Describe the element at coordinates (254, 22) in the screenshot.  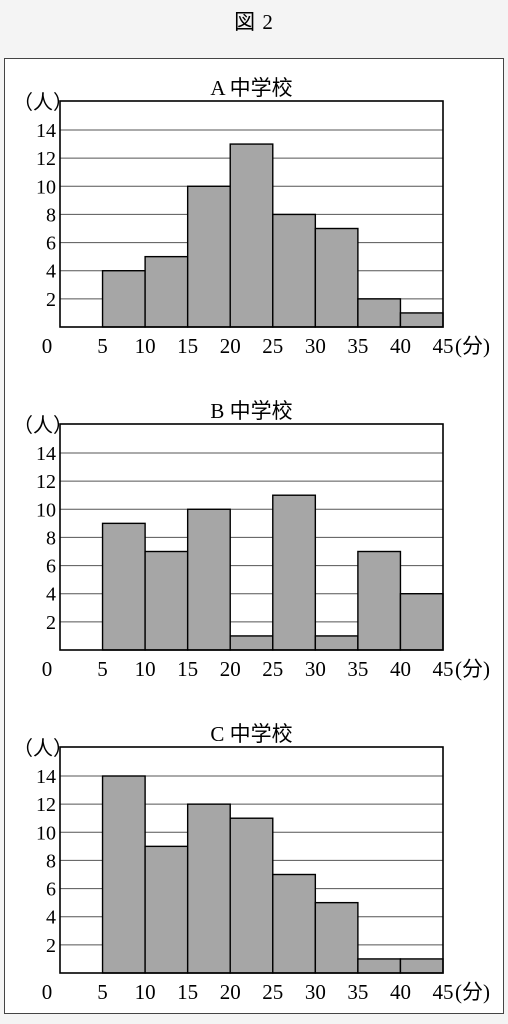
I see `figure-title: 図 2` at that location.